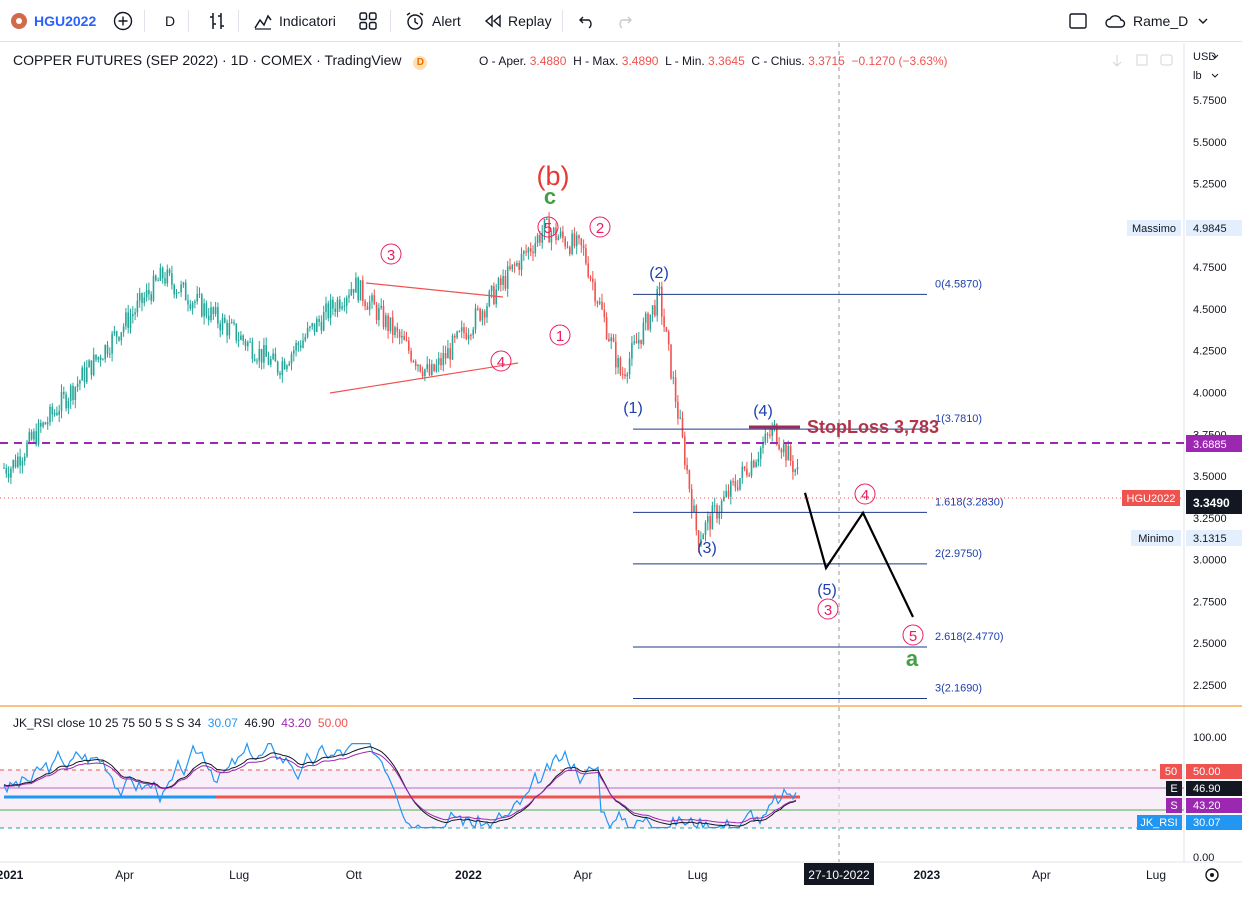 The width and height of the screenshot is (1242, 899). Describe the element at coordinates (548, 61) in the screenshot. I see `open-value: 3.4880` at that location.